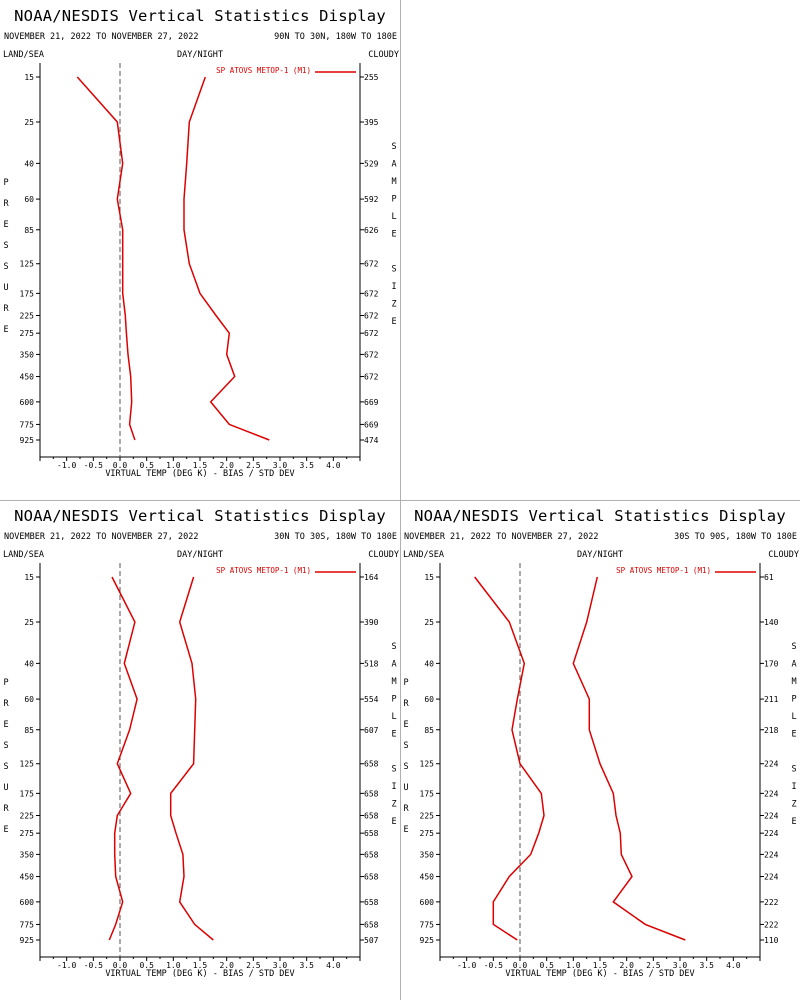 This screenshot has height=1004, width=800. Describe the element at coordinates (101, 537) in the screenshot. I see `date-range-label: NOVEMBER 21, 2022 TO NOVEMBER 27, 2022` at that location.